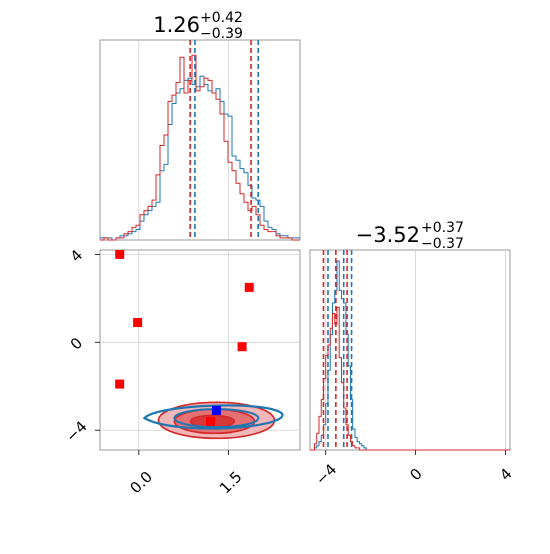  Describe the element at coordinates (200, 350) in the screenshot. I see `scatter-frame` at that location.